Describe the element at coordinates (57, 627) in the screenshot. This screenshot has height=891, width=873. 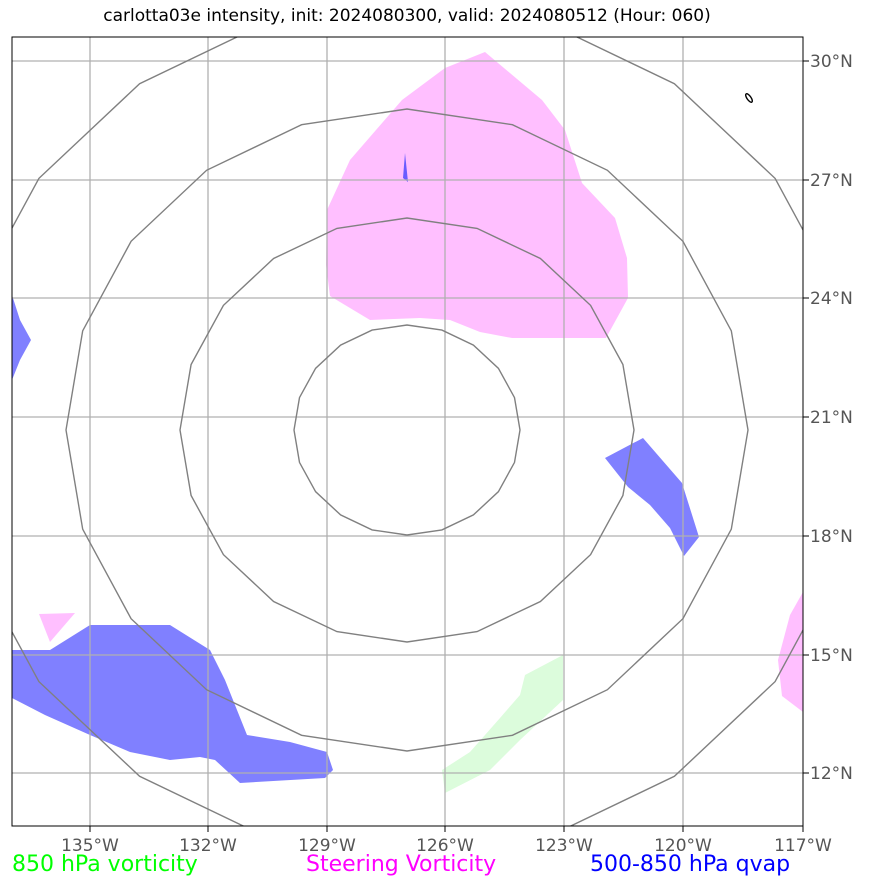
I see `steering-vorticity-region-southwest` at that location.